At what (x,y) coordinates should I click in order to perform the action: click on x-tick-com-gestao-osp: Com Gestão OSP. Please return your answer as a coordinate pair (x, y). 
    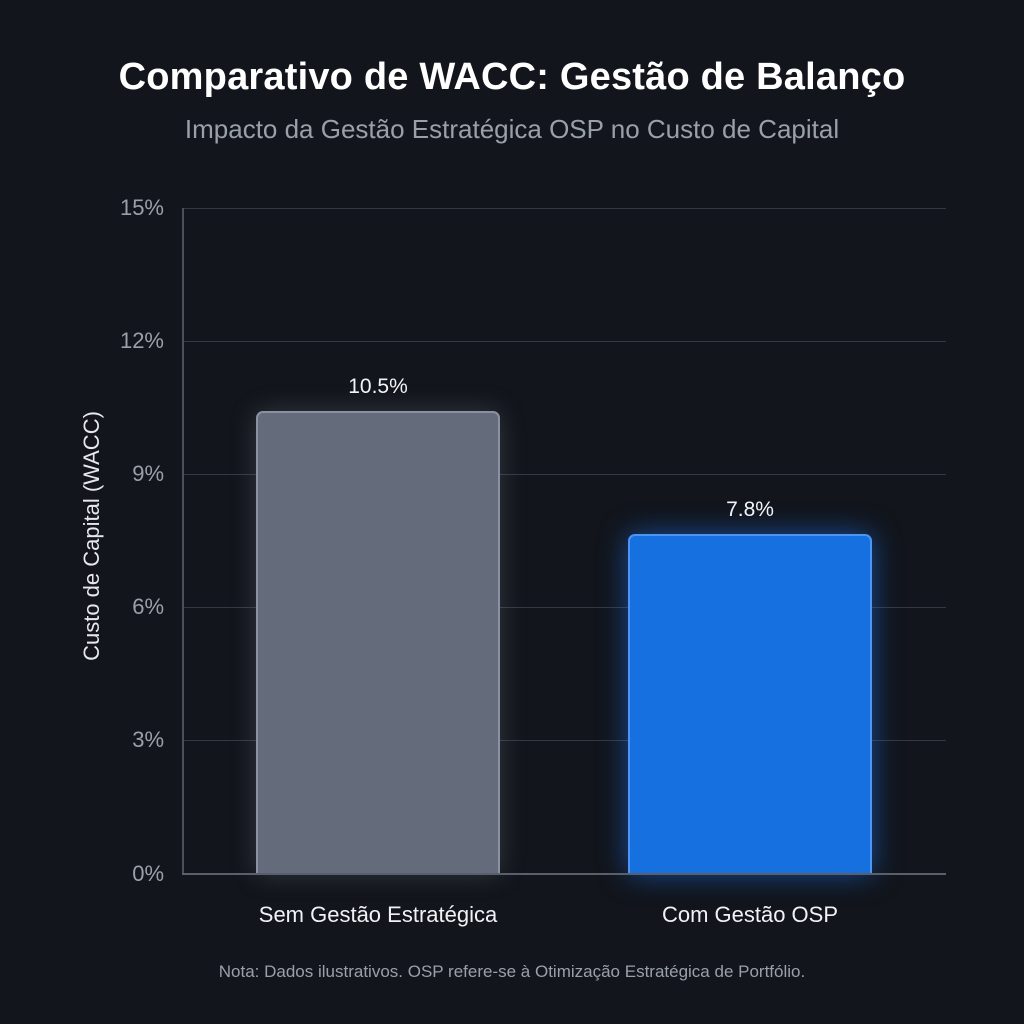
    Looking at the image, I should click on (750, 914).